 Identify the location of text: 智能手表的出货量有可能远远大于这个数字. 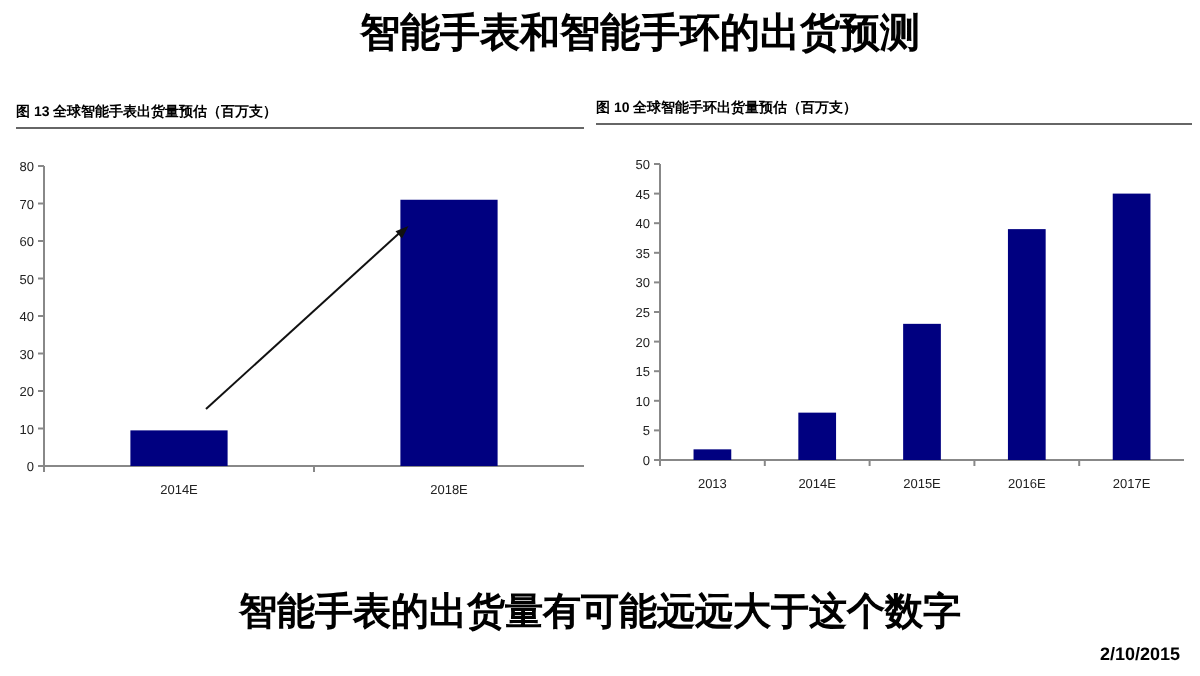
(599, 612).